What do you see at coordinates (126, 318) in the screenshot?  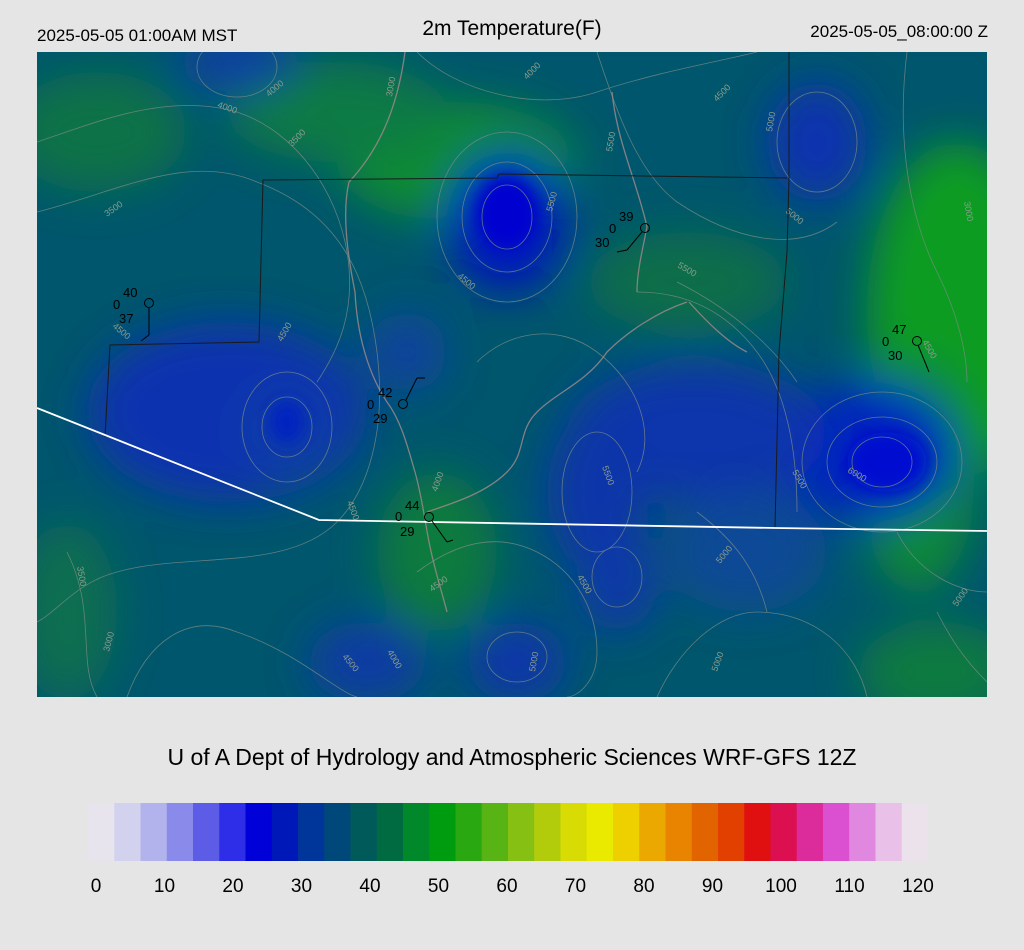 I see `station-dewpoint: 37` at bounding box center [126, 318].